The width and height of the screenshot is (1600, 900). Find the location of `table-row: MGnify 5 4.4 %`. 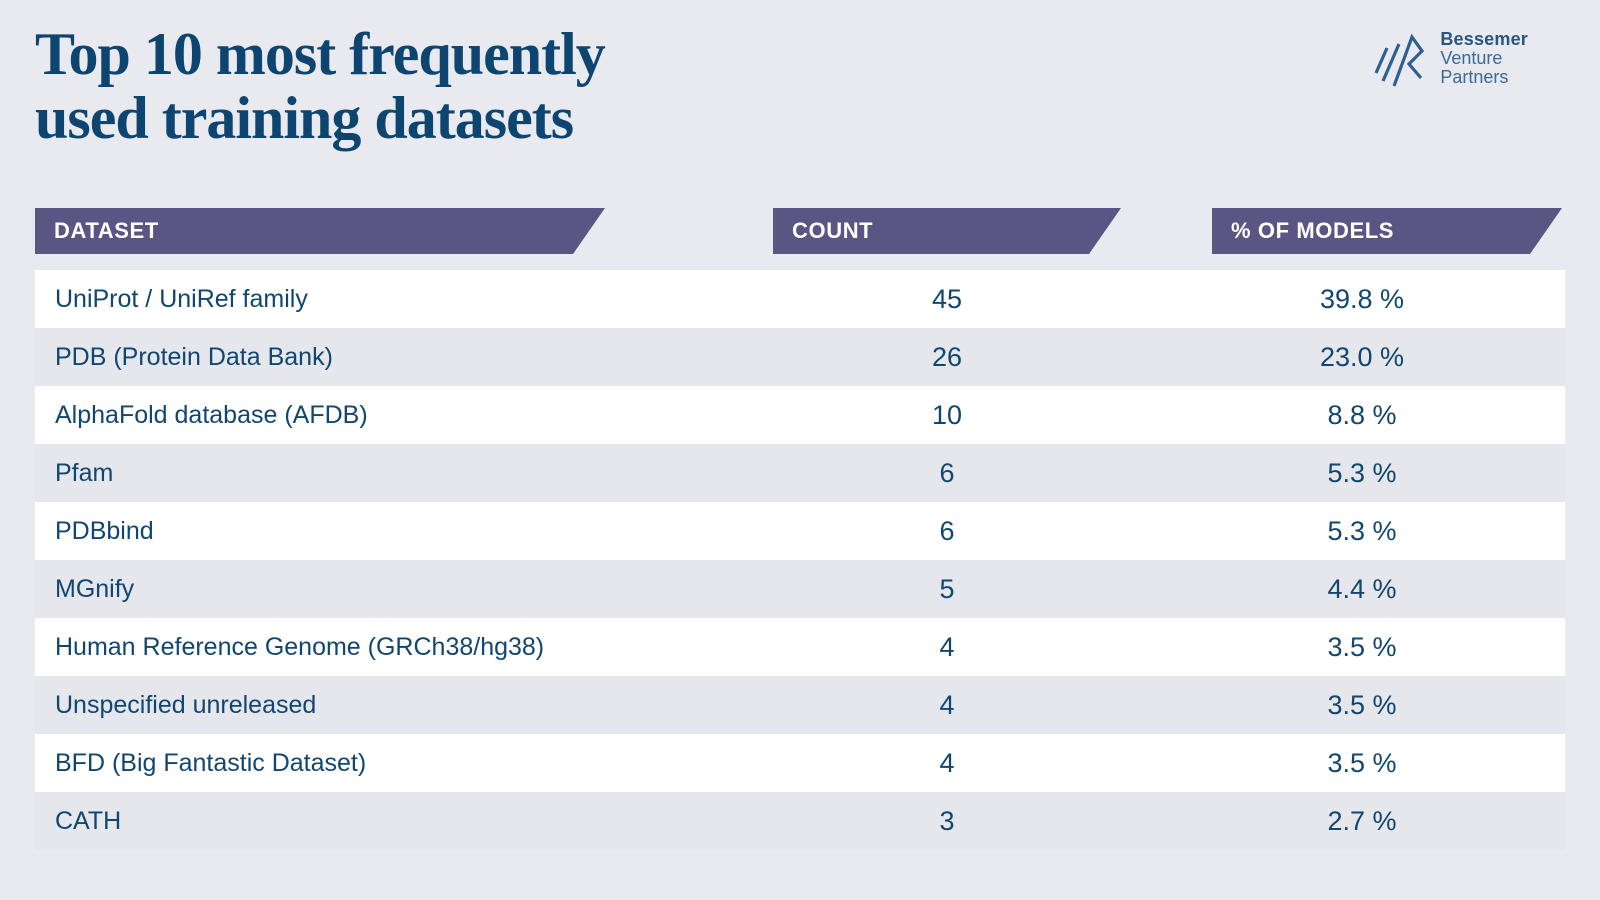

table-row: MGnify 5 4.4 % is located at coordinates (800, 589).